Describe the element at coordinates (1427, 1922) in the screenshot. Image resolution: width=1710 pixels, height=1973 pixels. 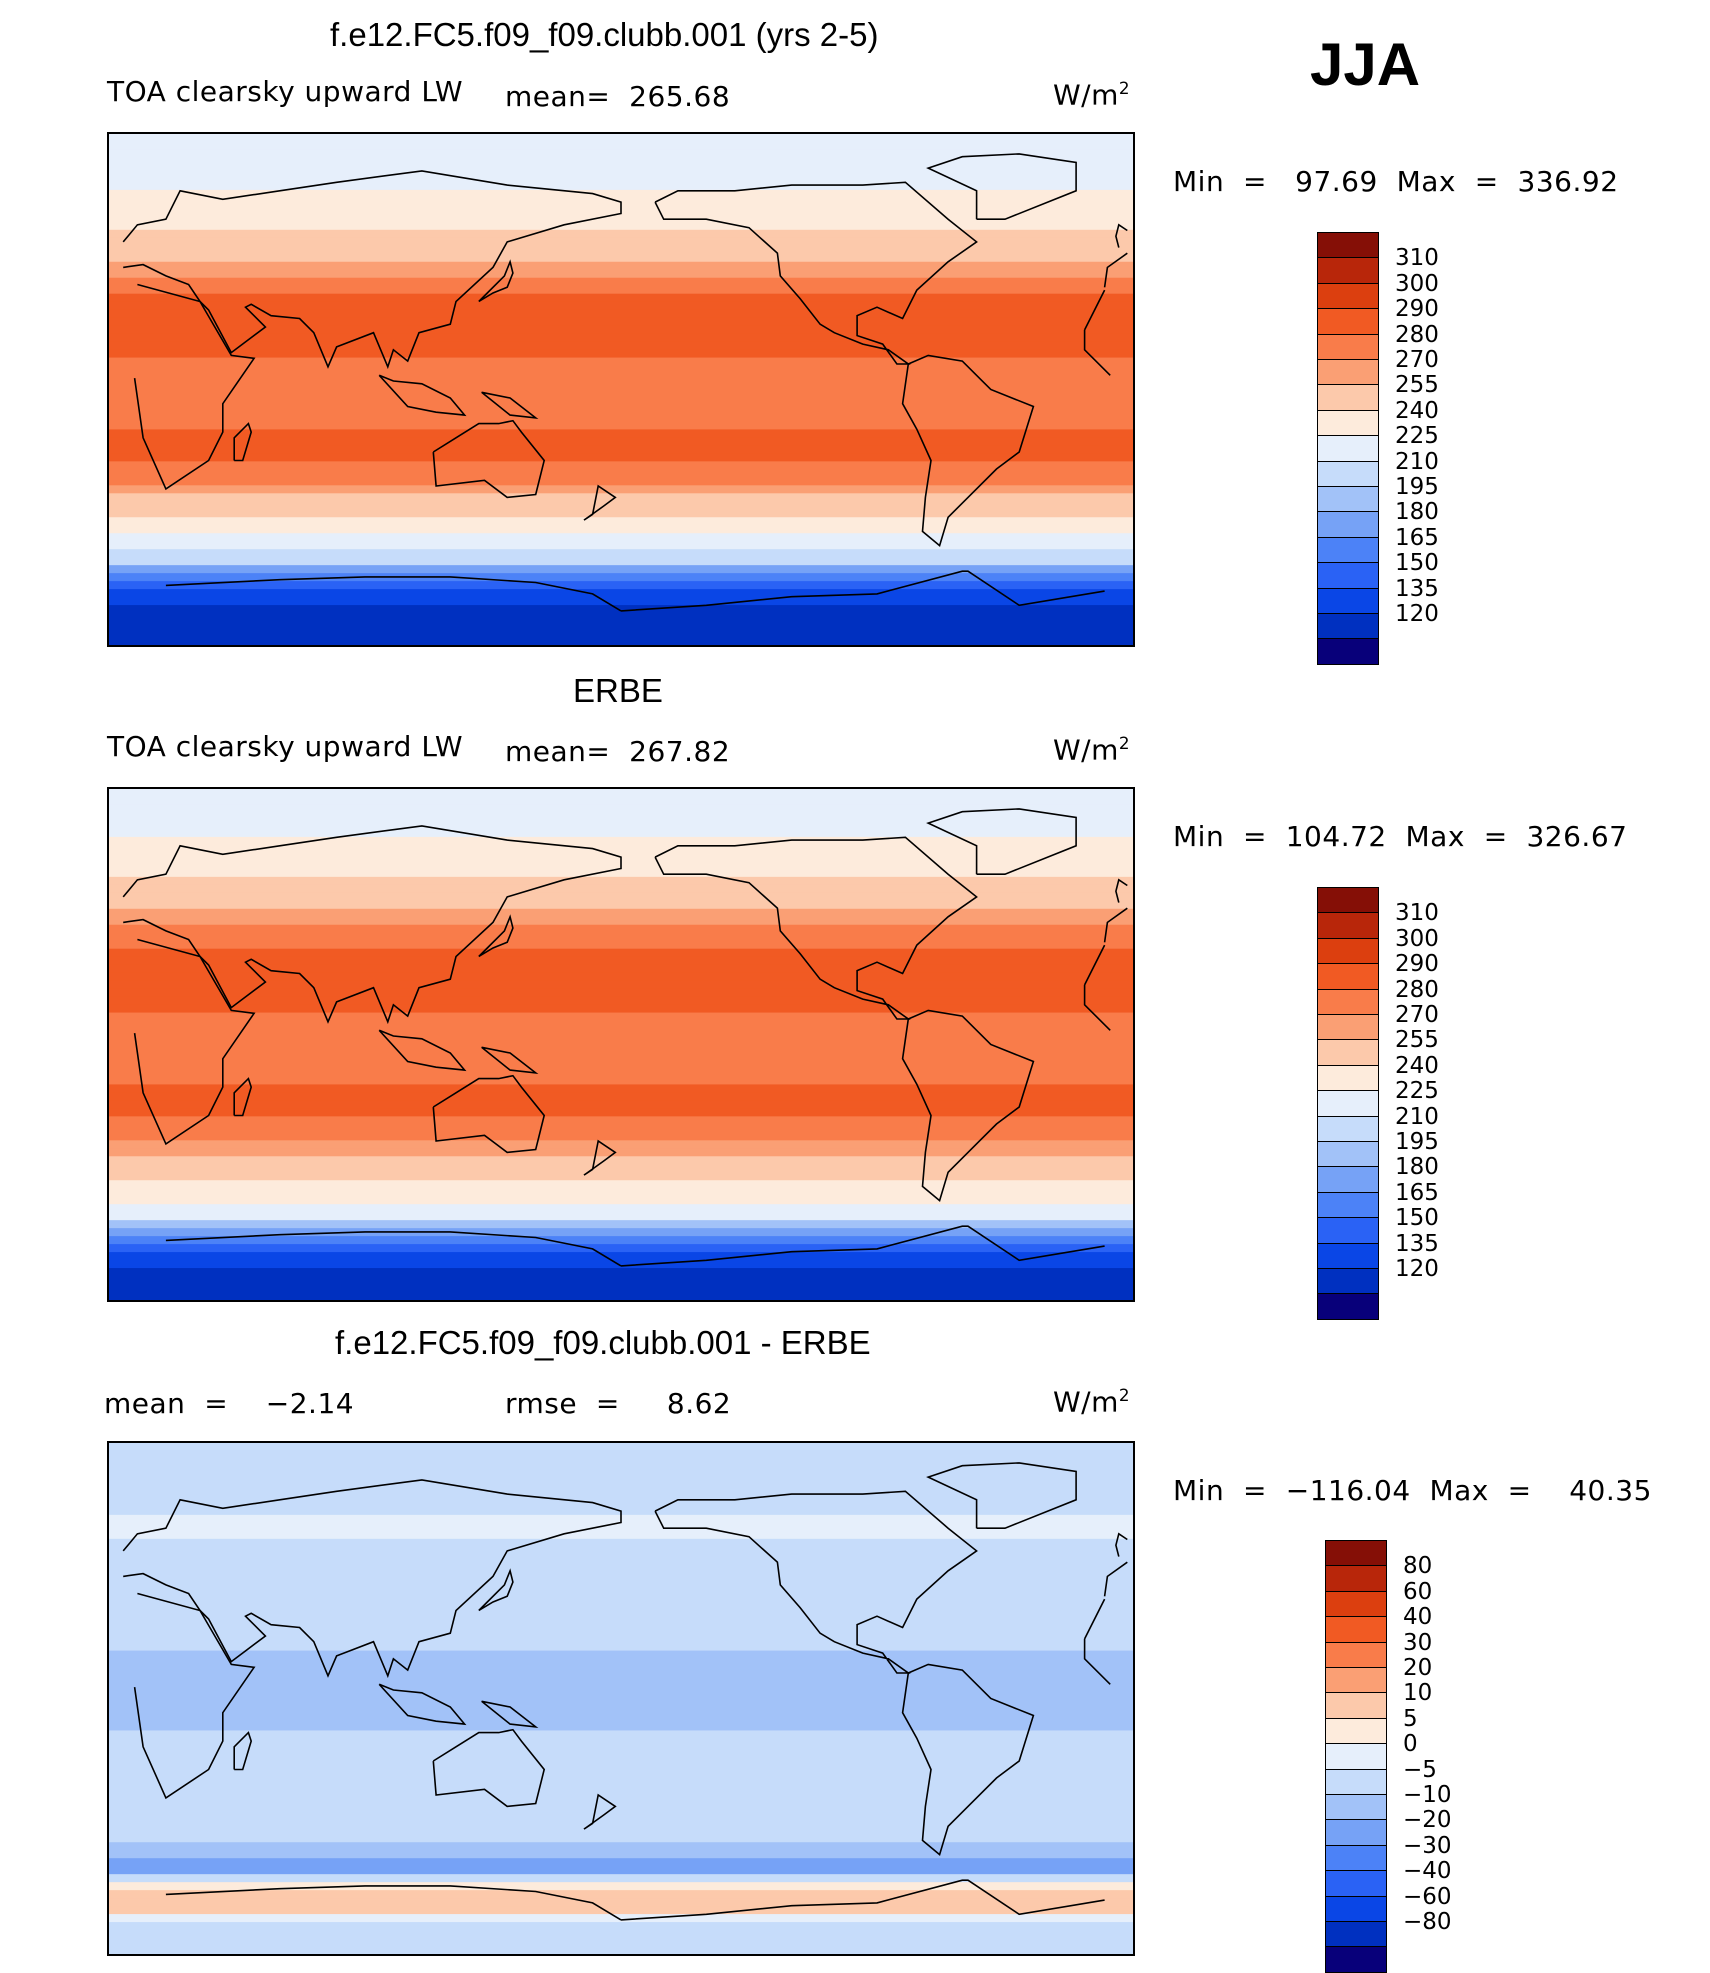
I see `panel-3-colorbar-tick-label: −80` at that location.